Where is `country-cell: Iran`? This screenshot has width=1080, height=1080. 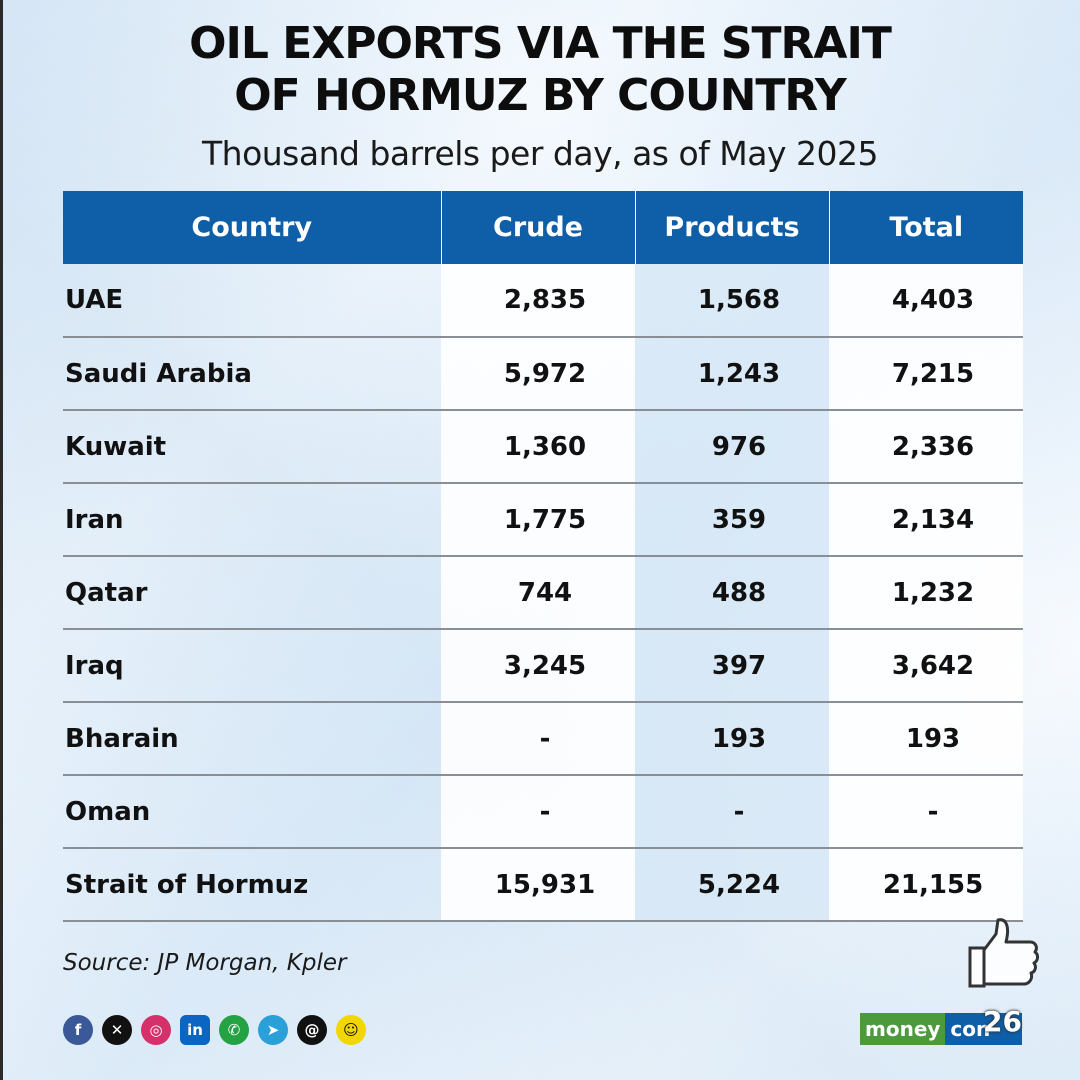 country-cell: Iran is located at coordinates (252, 520).